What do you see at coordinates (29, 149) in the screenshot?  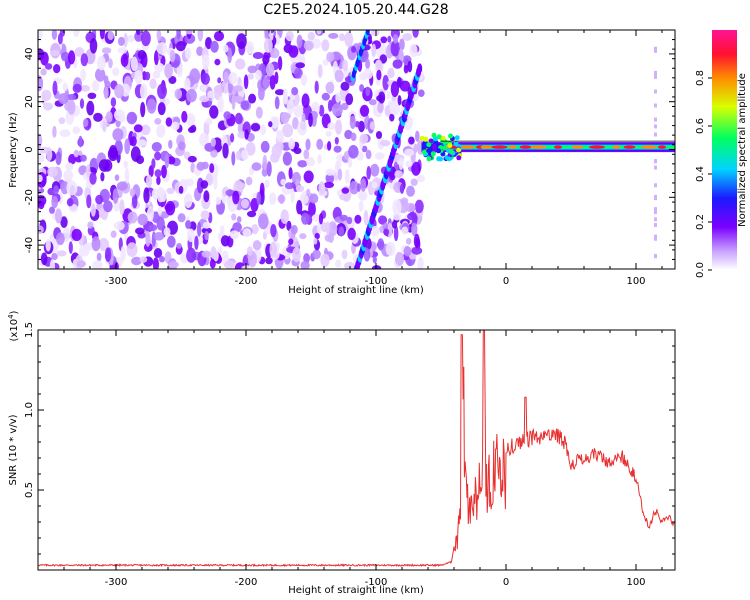 I see `y-tick-label: 0` at bounding box center [29, 149].